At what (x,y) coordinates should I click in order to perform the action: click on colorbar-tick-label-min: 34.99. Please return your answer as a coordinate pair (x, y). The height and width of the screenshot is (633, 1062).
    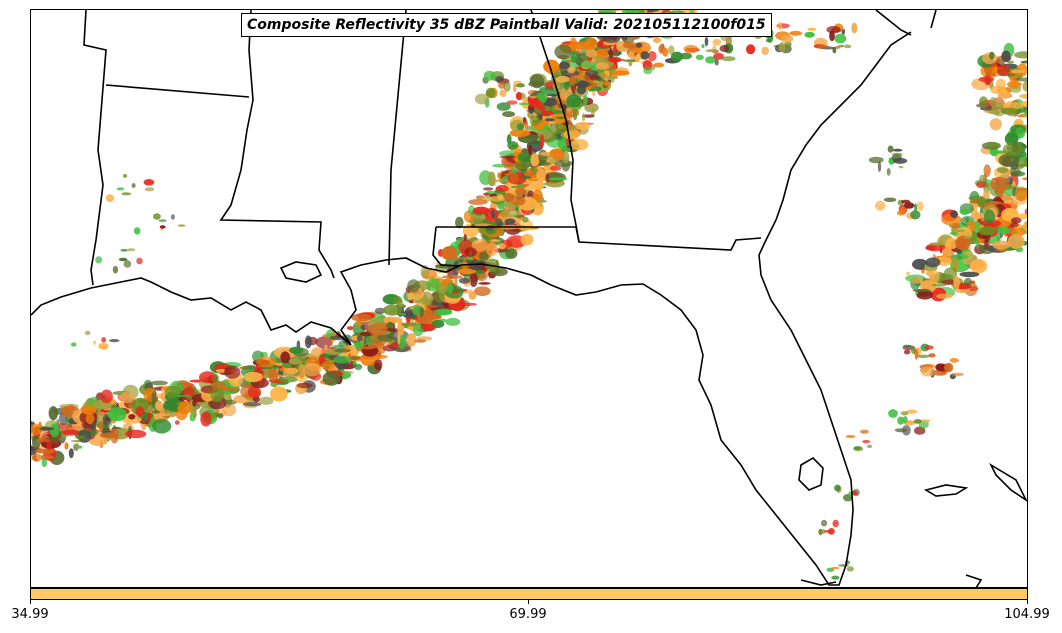
    Looking at the image, I should click on (30, 614).